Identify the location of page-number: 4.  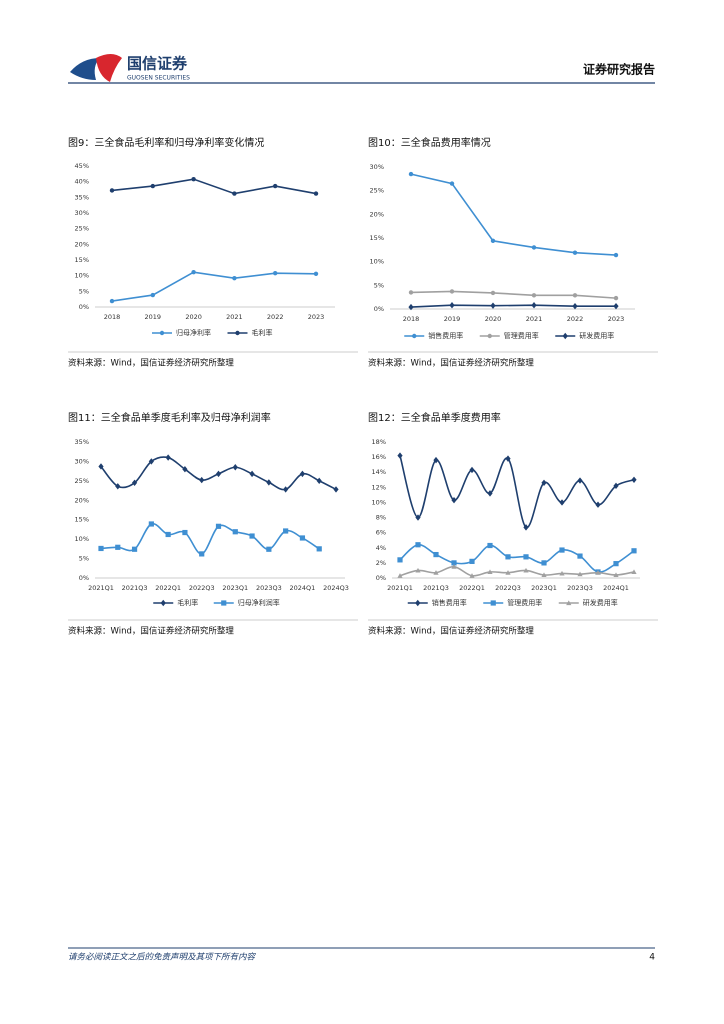
(652, 958).